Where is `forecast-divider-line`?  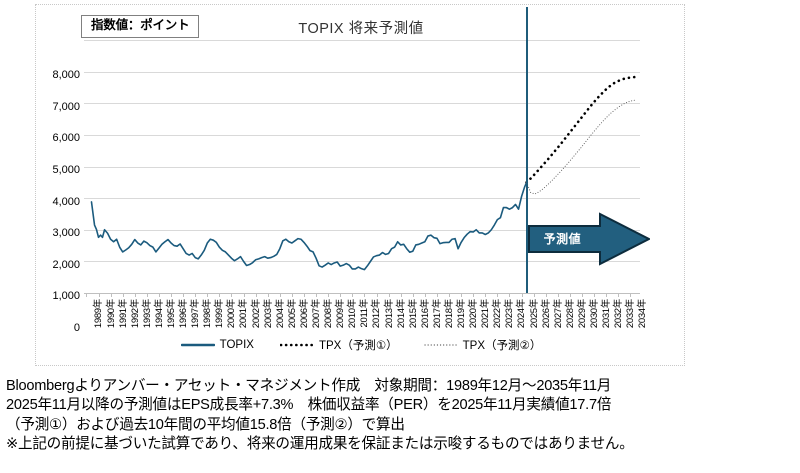
forecast-divider-line is located at coordinates (527, 150).